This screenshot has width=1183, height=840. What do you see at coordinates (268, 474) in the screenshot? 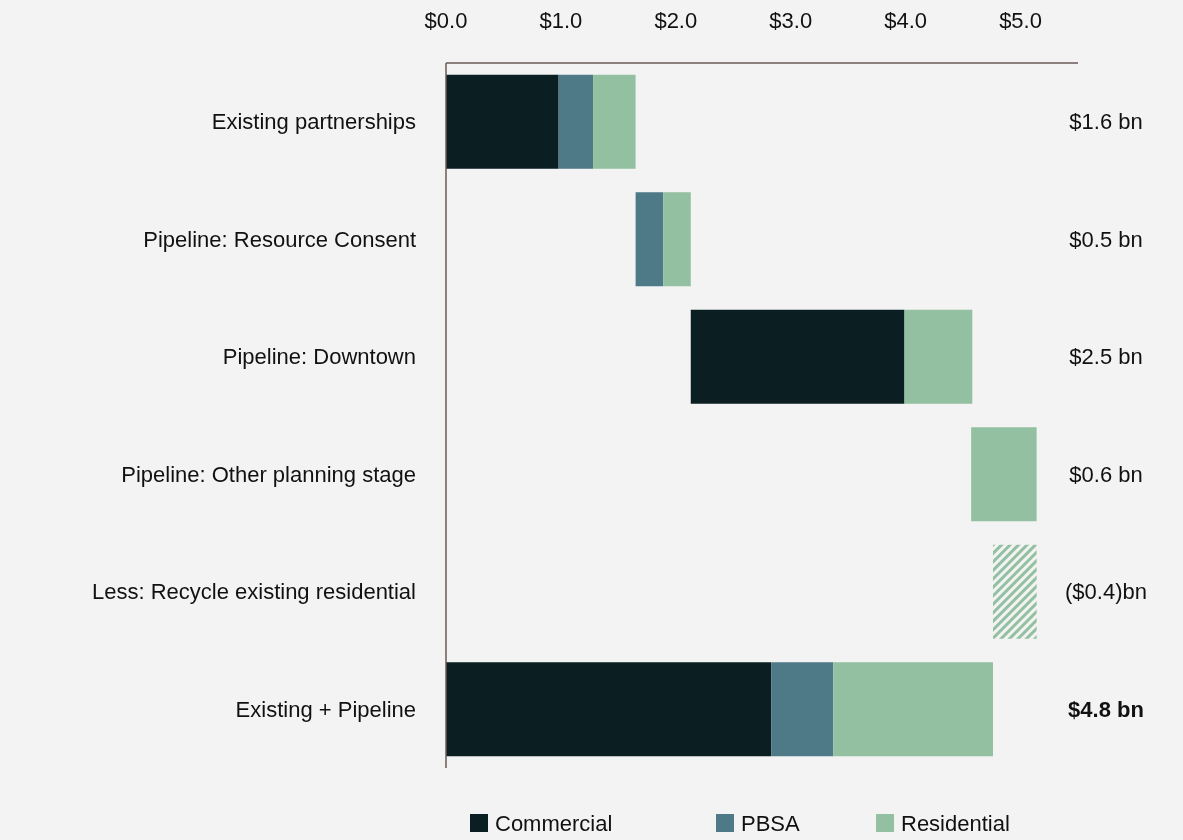
I see `y-tick-label: Pipeline: Other planning stage` at bounding box center [268, 474].